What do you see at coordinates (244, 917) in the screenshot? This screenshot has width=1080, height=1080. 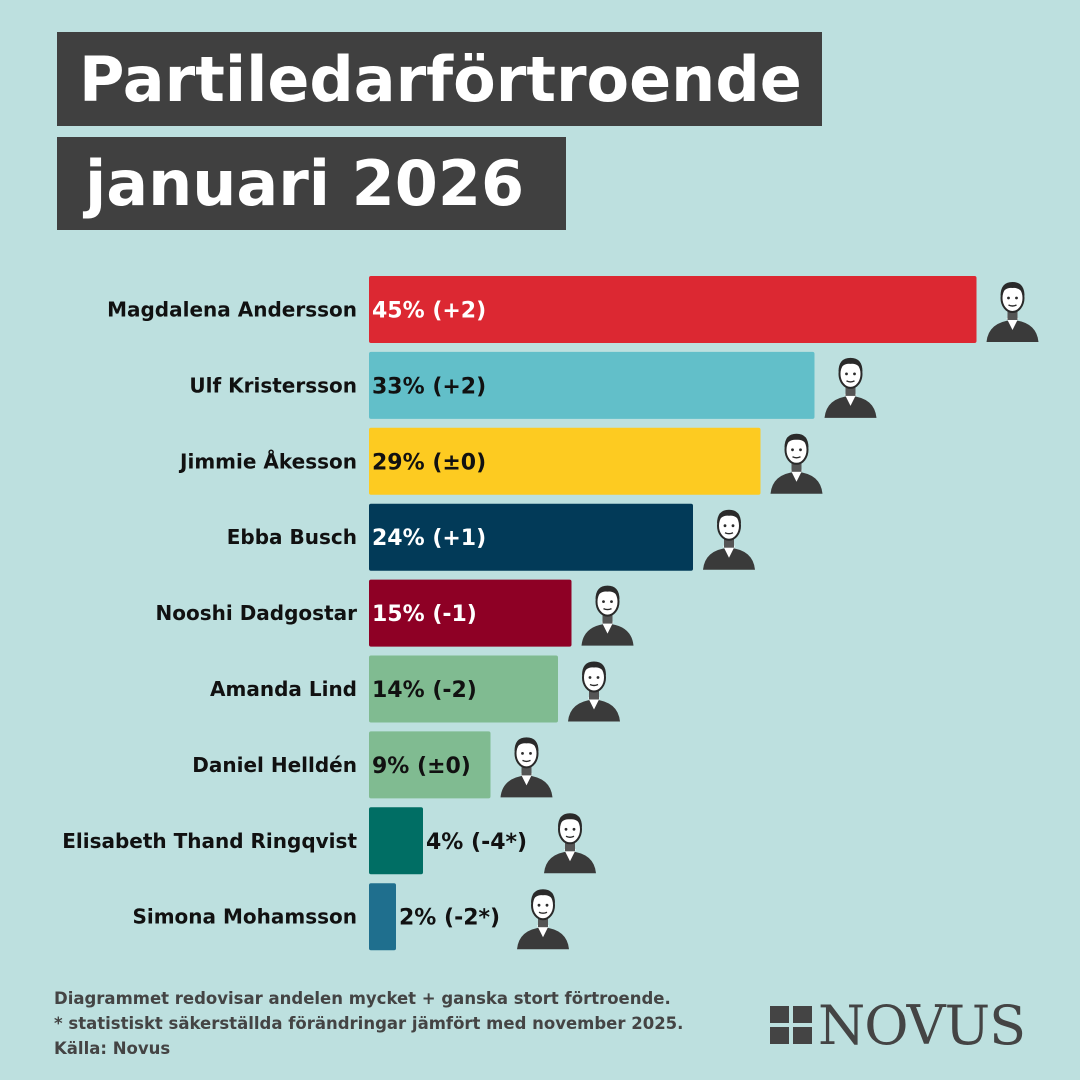 I see `category-label: Simona Mohamsson` at bounding box center [244, 917].